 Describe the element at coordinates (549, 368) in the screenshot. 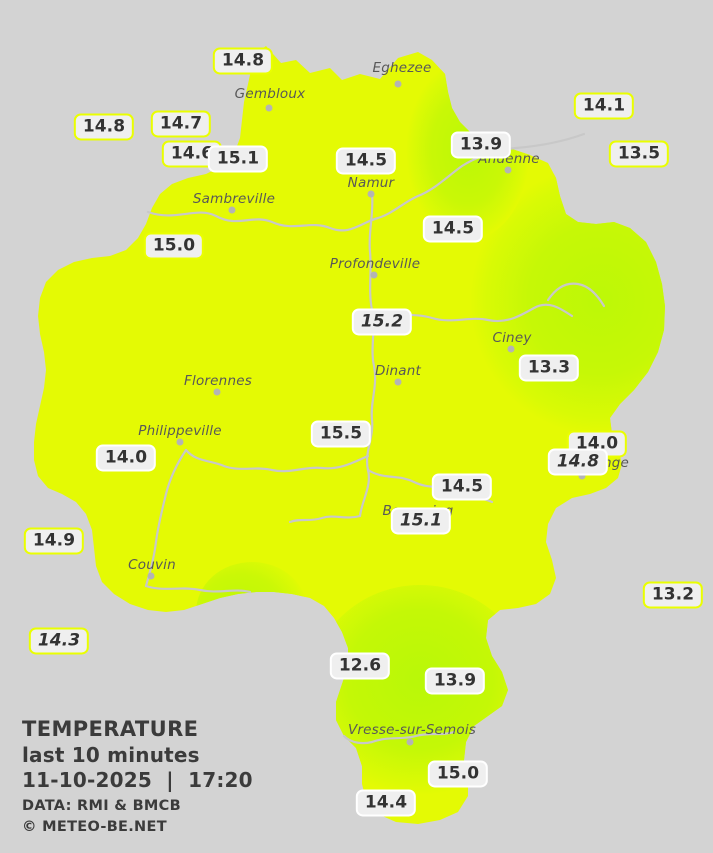

I see `temperature-label: 13.3` at that location.